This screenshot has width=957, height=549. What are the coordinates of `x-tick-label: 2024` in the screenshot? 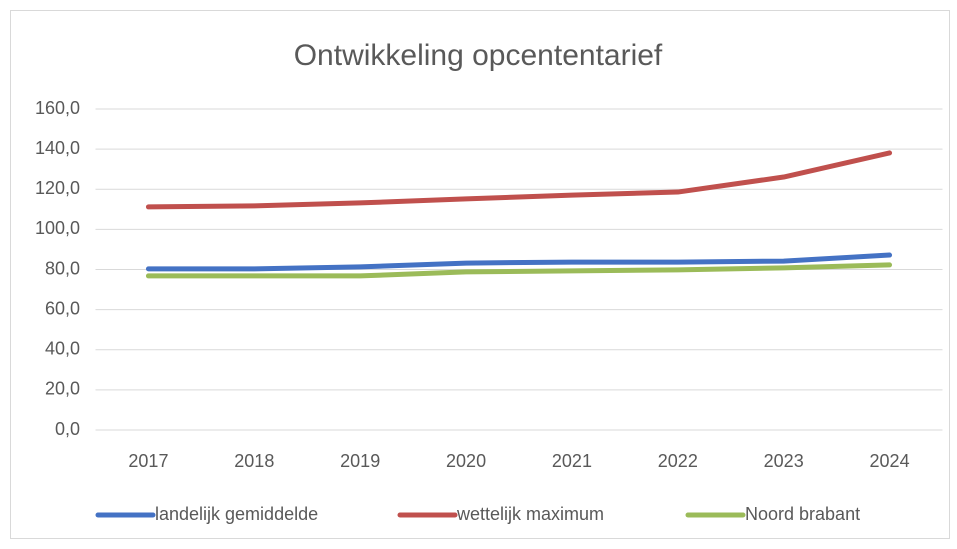 It's located at (890, 461).